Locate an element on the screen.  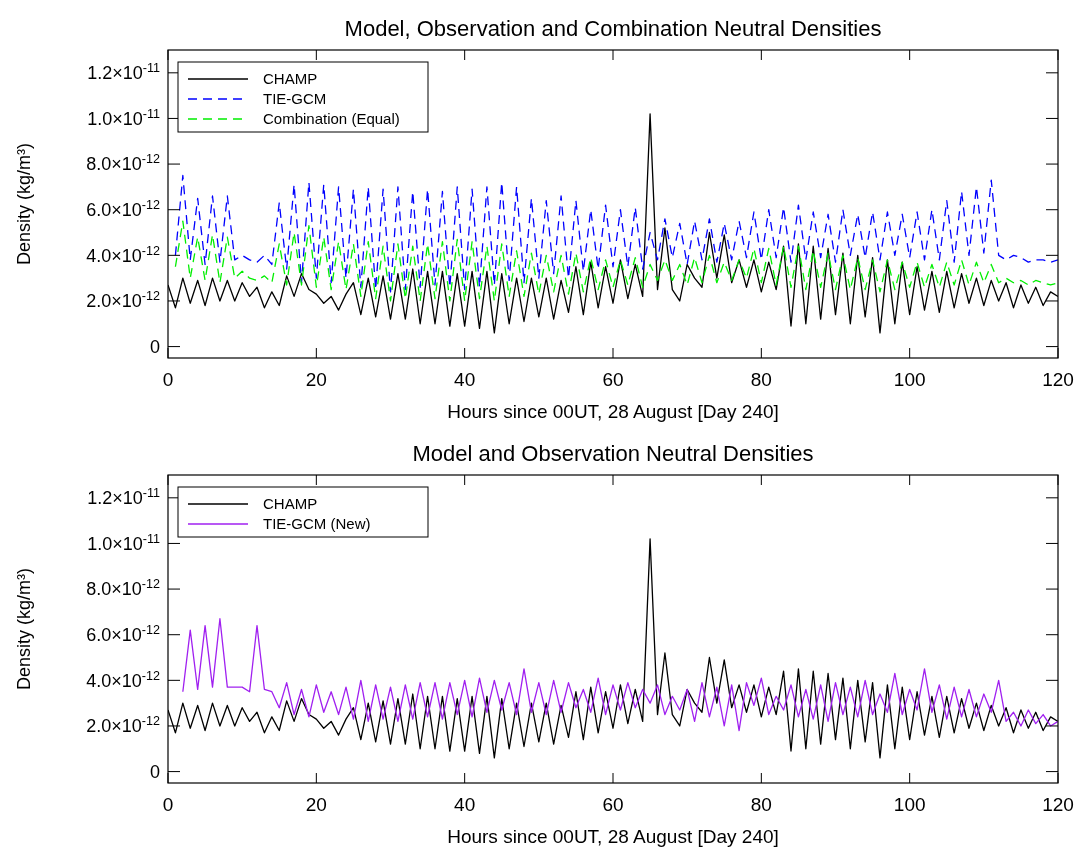
legend-label: TIE-GCM (New) is located at coordinates (317, 524).